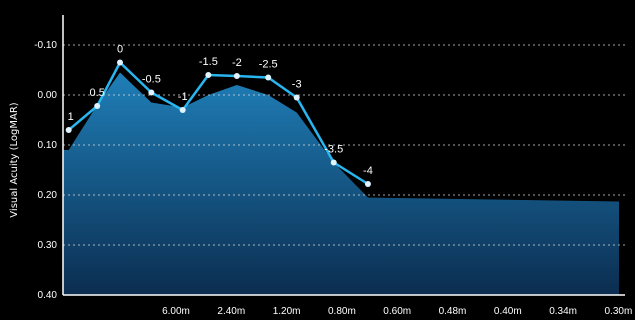 Image resolution: width=635 pixels, height=320 pixels. What do you see at coordinates (151, 80) in the screenshot?
I see `data-label: -0.5` at bounding box center [151, 80].